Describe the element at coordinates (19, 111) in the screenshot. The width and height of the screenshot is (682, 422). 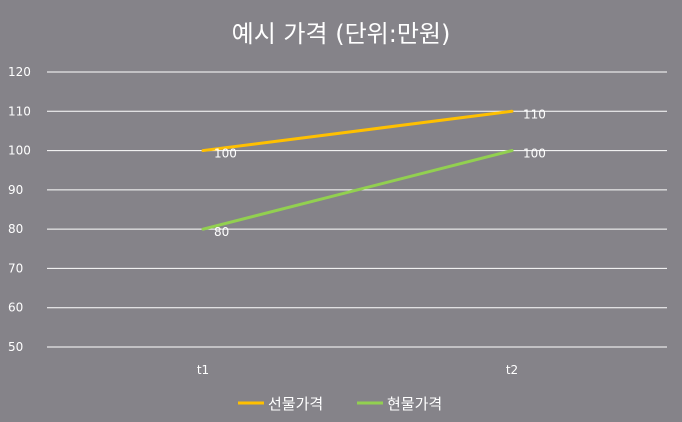
I see `y-tick-label-110: 110` at that location.